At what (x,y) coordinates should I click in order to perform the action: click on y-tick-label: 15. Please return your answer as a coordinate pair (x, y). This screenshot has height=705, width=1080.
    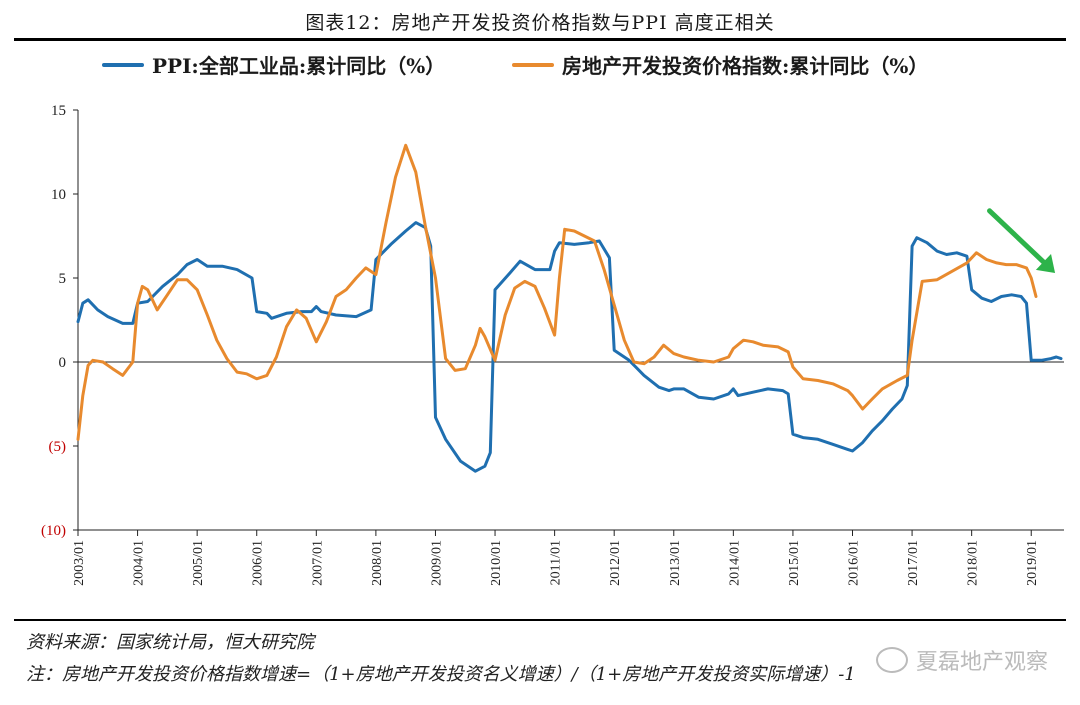
    Looking at the image, I should click on (58, 111).